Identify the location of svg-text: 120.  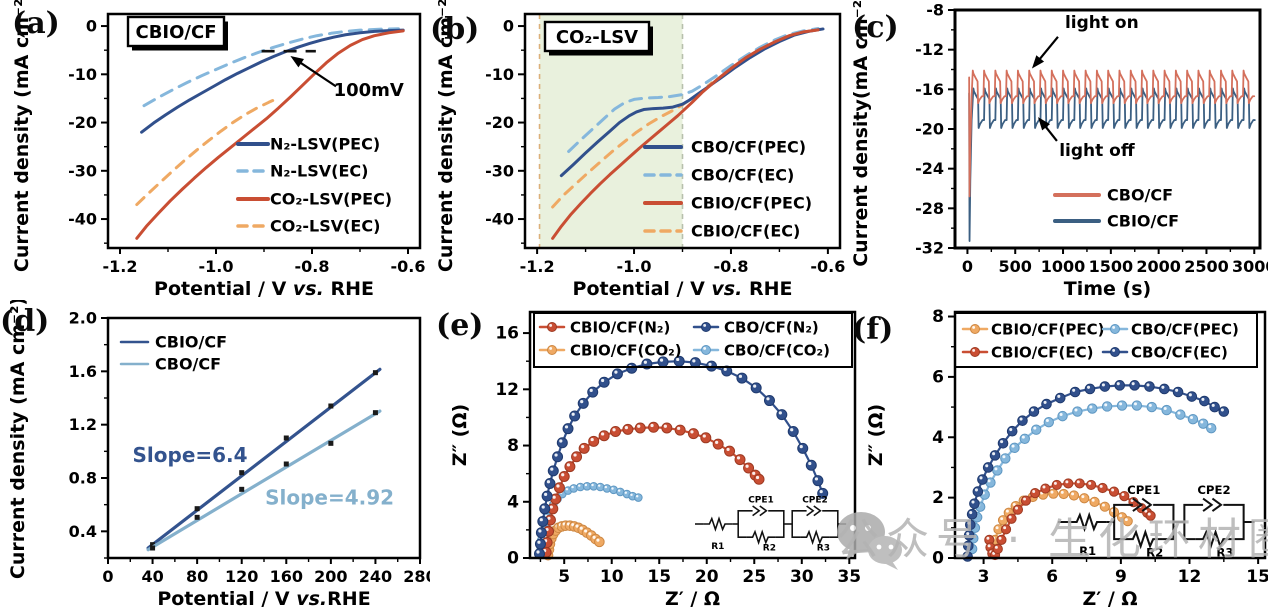
(241, 576).